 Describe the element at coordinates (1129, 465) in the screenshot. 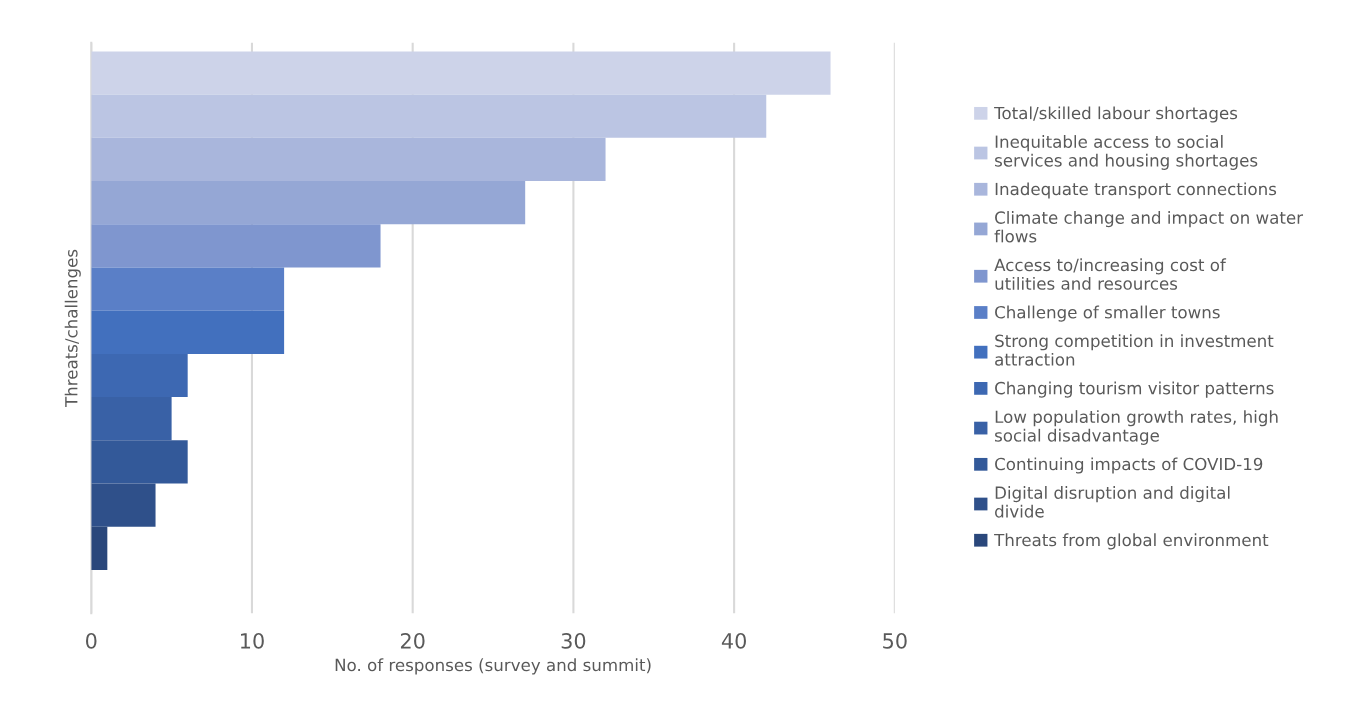

I see `legend-label: Continuing impacts of COVID-19` at that location.